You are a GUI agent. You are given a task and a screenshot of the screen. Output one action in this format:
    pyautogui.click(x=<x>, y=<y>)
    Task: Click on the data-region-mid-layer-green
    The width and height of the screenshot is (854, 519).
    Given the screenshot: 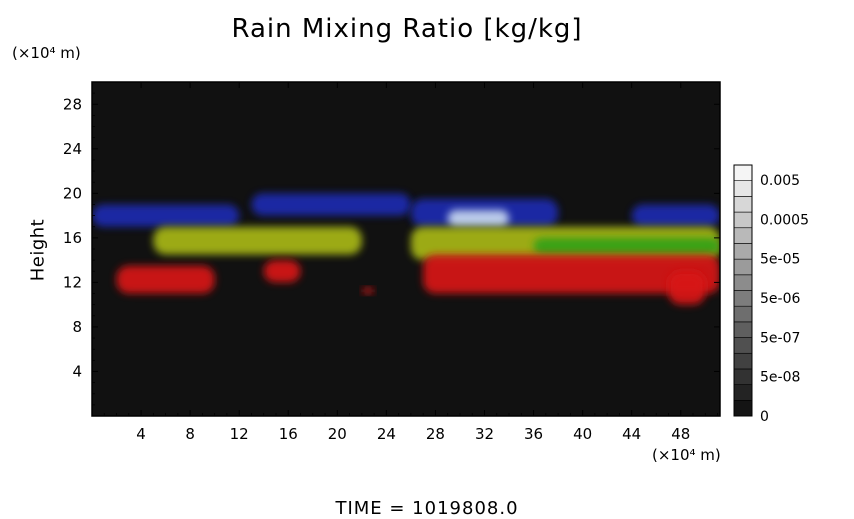 What is the action you would take?
    pyautogui.click(x=626, y=246)
    